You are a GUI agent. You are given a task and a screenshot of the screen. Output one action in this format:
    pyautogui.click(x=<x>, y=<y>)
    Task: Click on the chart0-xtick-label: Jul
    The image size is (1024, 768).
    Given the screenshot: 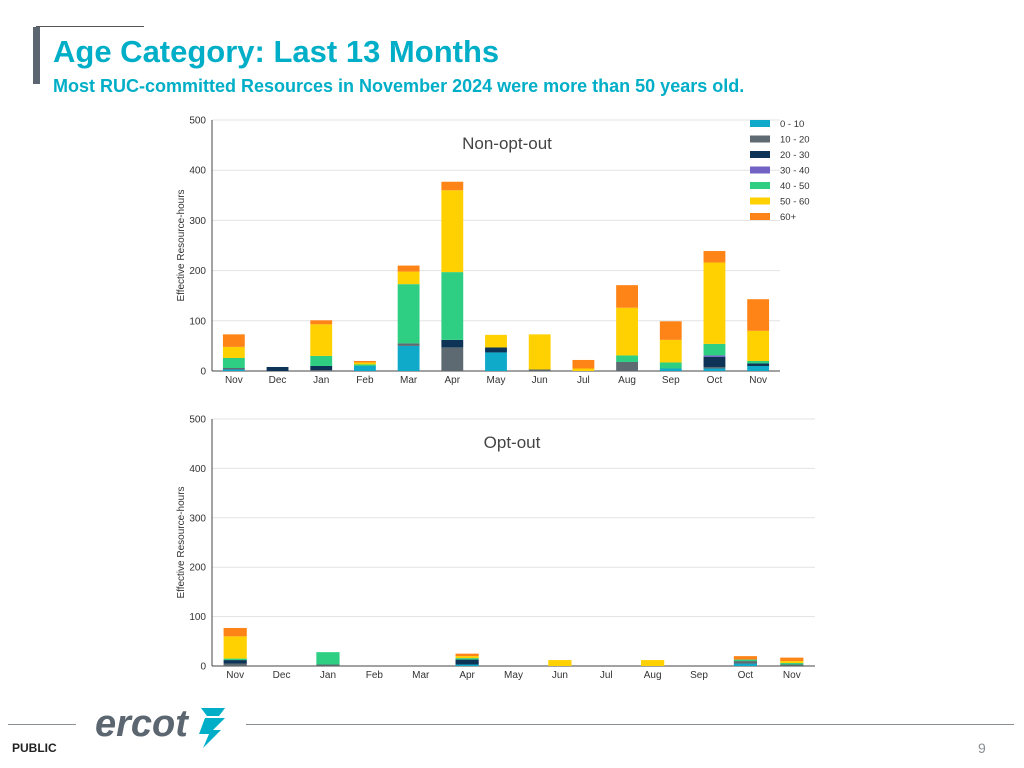 What is the action you would take?
    pyautogui.click(x=583, y=380)
    